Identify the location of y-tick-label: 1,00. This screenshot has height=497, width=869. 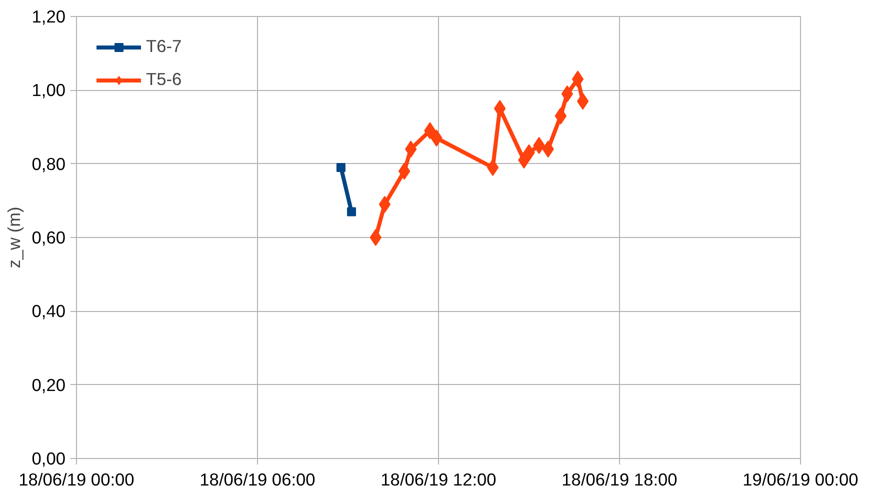
(49, 90).